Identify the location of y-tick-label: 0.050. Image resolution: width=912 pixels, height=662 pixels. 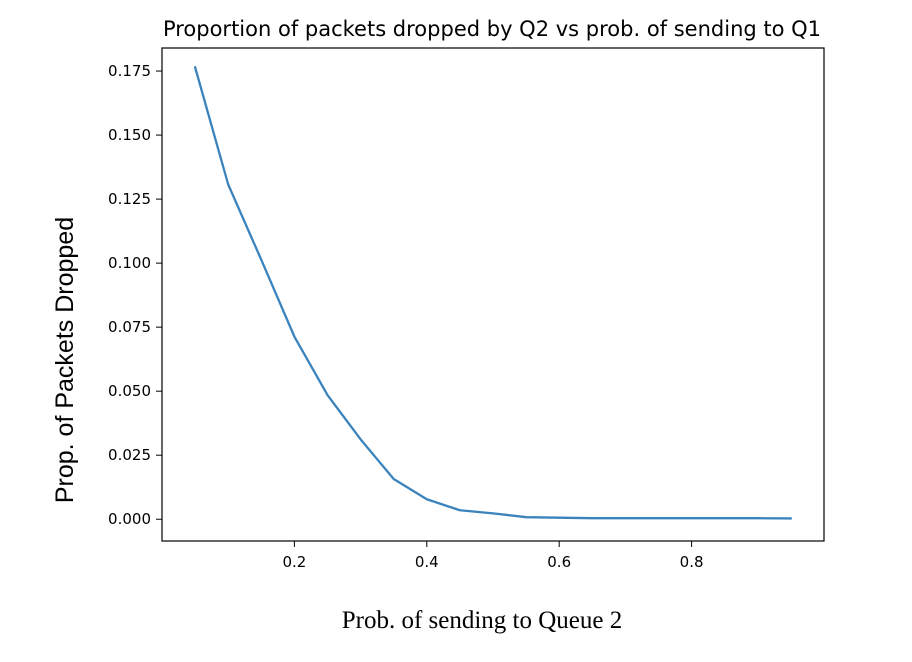
(129, 391).